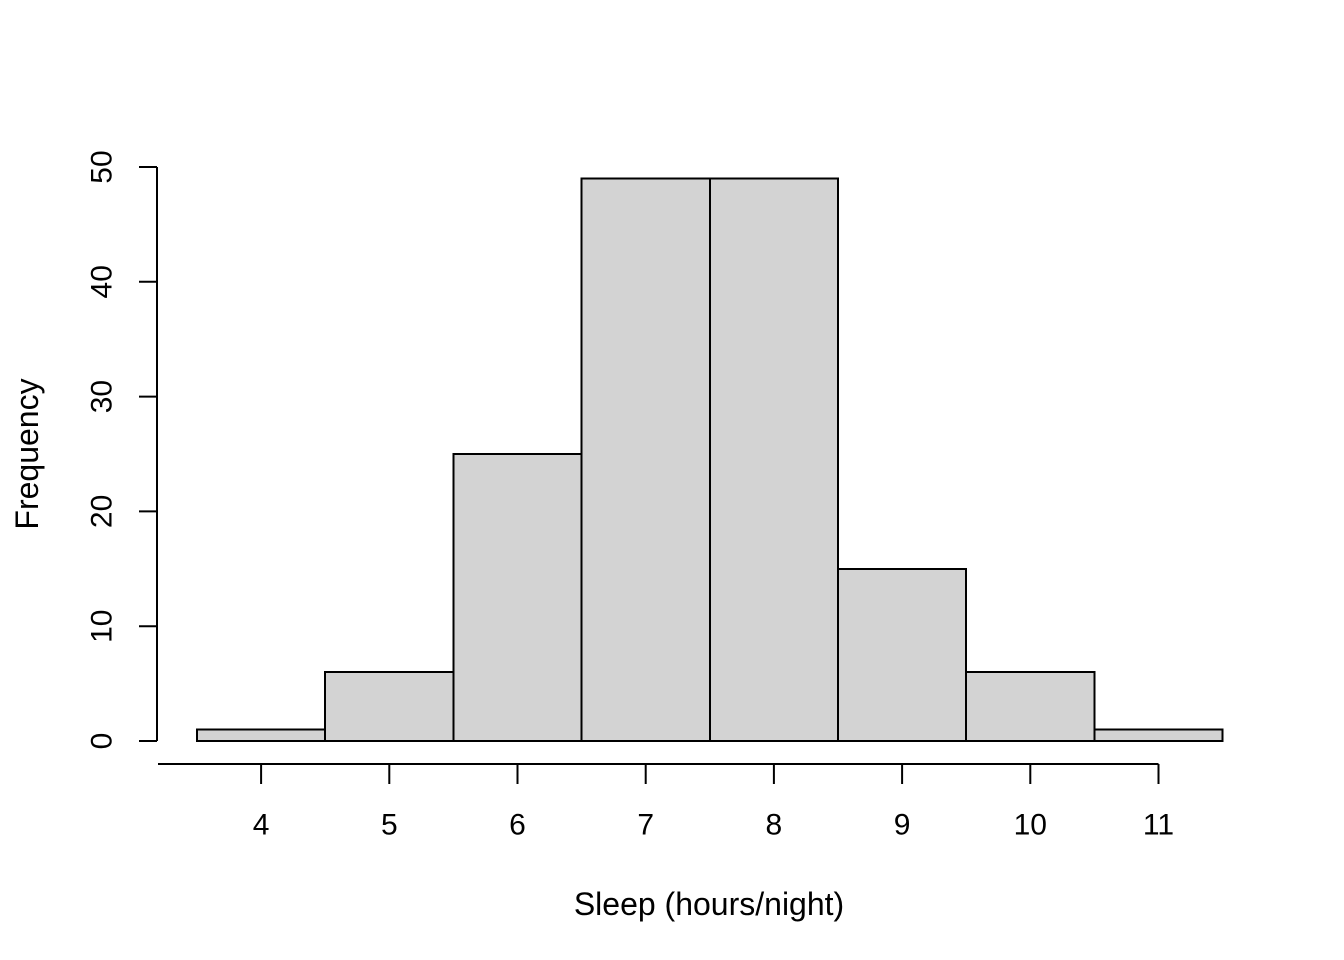 This screenshot has height=960, width=1344. I want to click on x-tick-label: 9, so click(902, 825).